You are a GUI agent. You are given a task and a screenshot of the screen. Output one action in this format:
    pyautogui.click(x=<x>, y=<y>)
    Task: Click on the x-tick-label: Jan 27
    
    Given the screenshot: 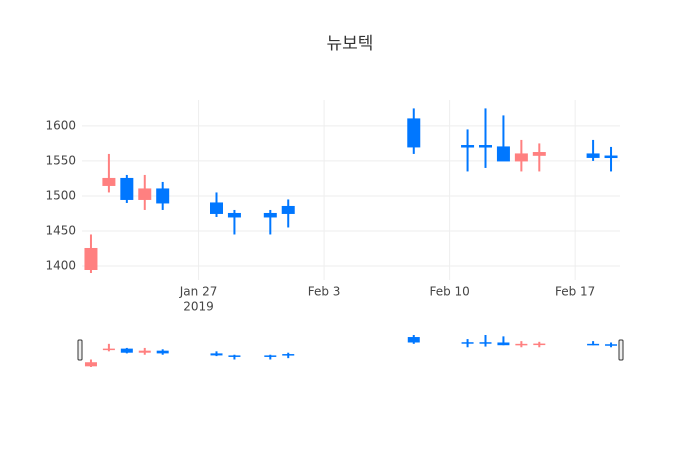 What is the action you would take?
    pyautogui.click(x=198, y=292)
    